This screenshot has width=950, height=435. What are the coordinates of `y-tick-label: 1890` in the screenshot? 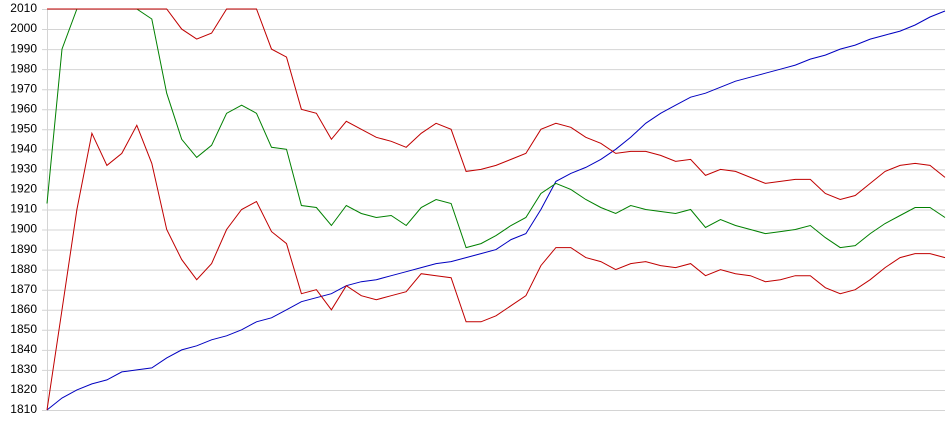 It's located at (23, 249).